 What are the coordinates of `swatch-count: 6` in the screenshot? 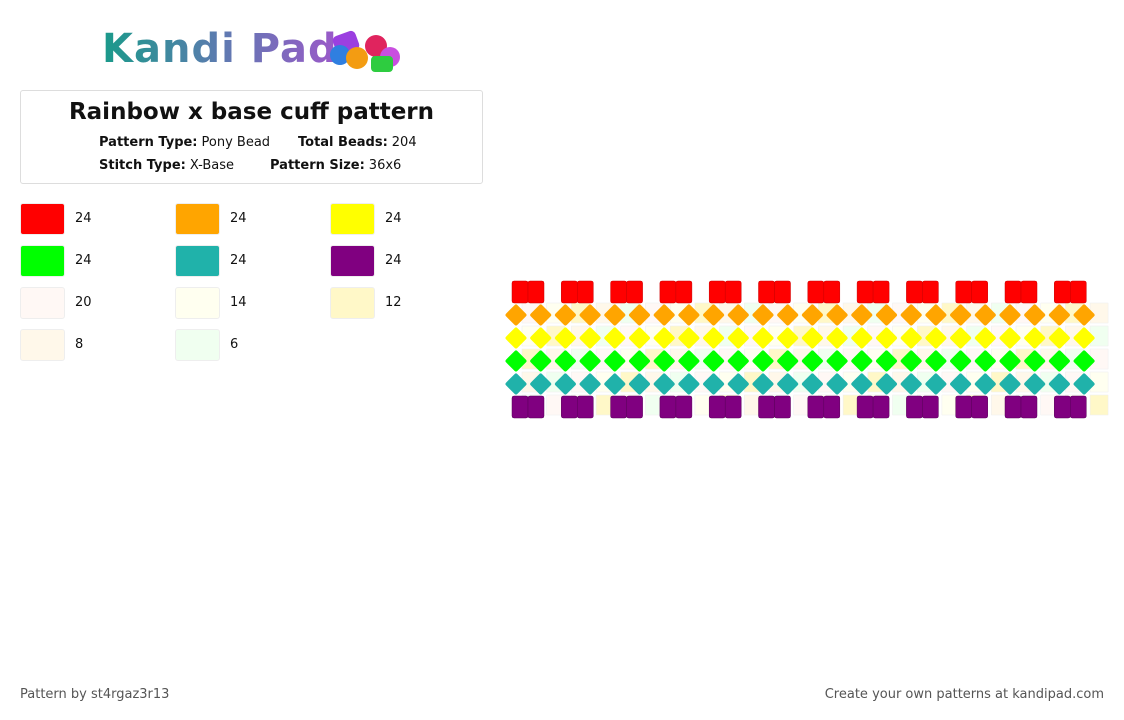 It's located at (234, 344).